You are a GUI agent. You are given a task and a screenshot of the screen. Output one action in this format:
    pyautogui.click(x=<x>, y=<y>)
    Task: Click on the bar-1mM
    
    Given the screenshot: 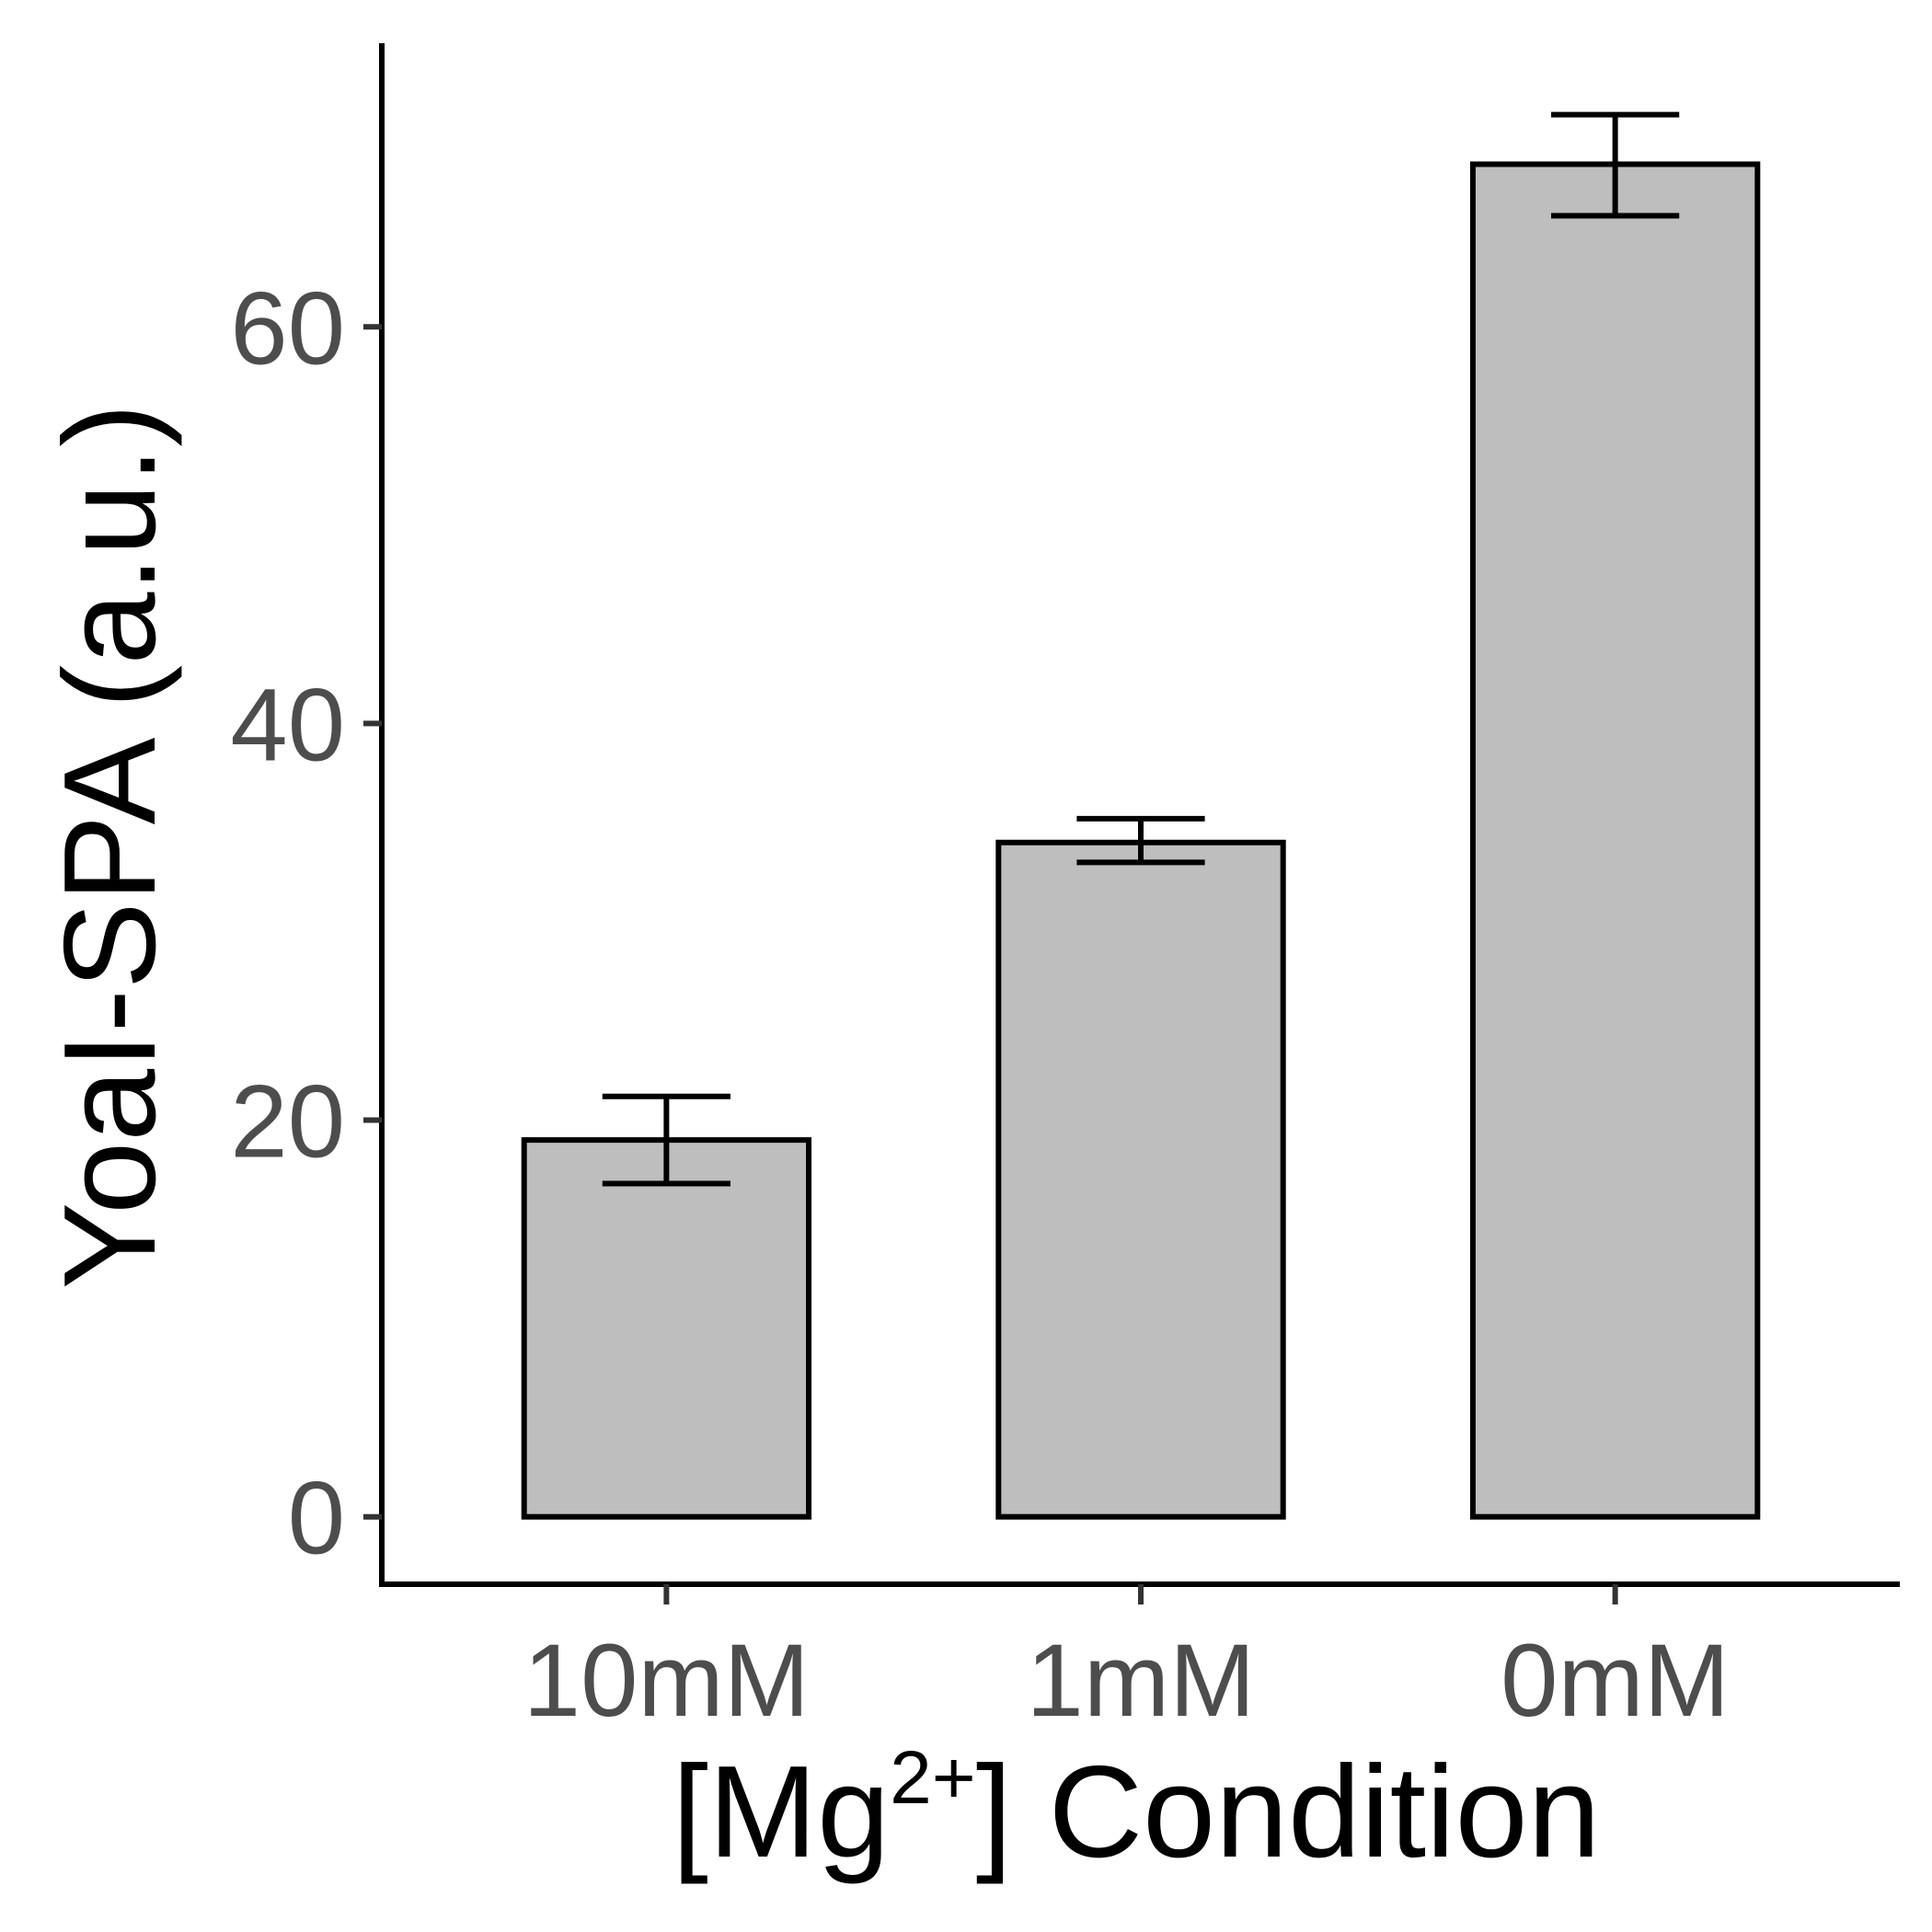 What is the action you would take?
    pyautogui.click(x=1140, y=1179)
    